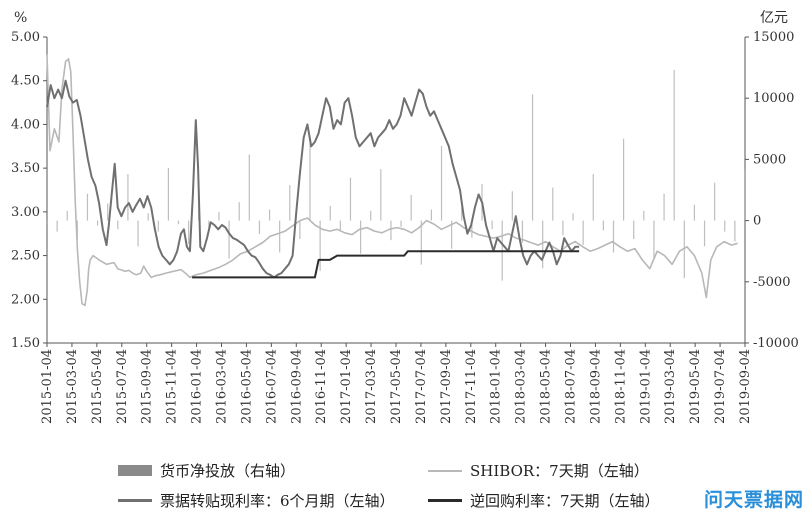  What do you see at coordinates (25, 343) in the screenshot?
I see `left-tick-label: 1.50` at bounding box center [25, 343].